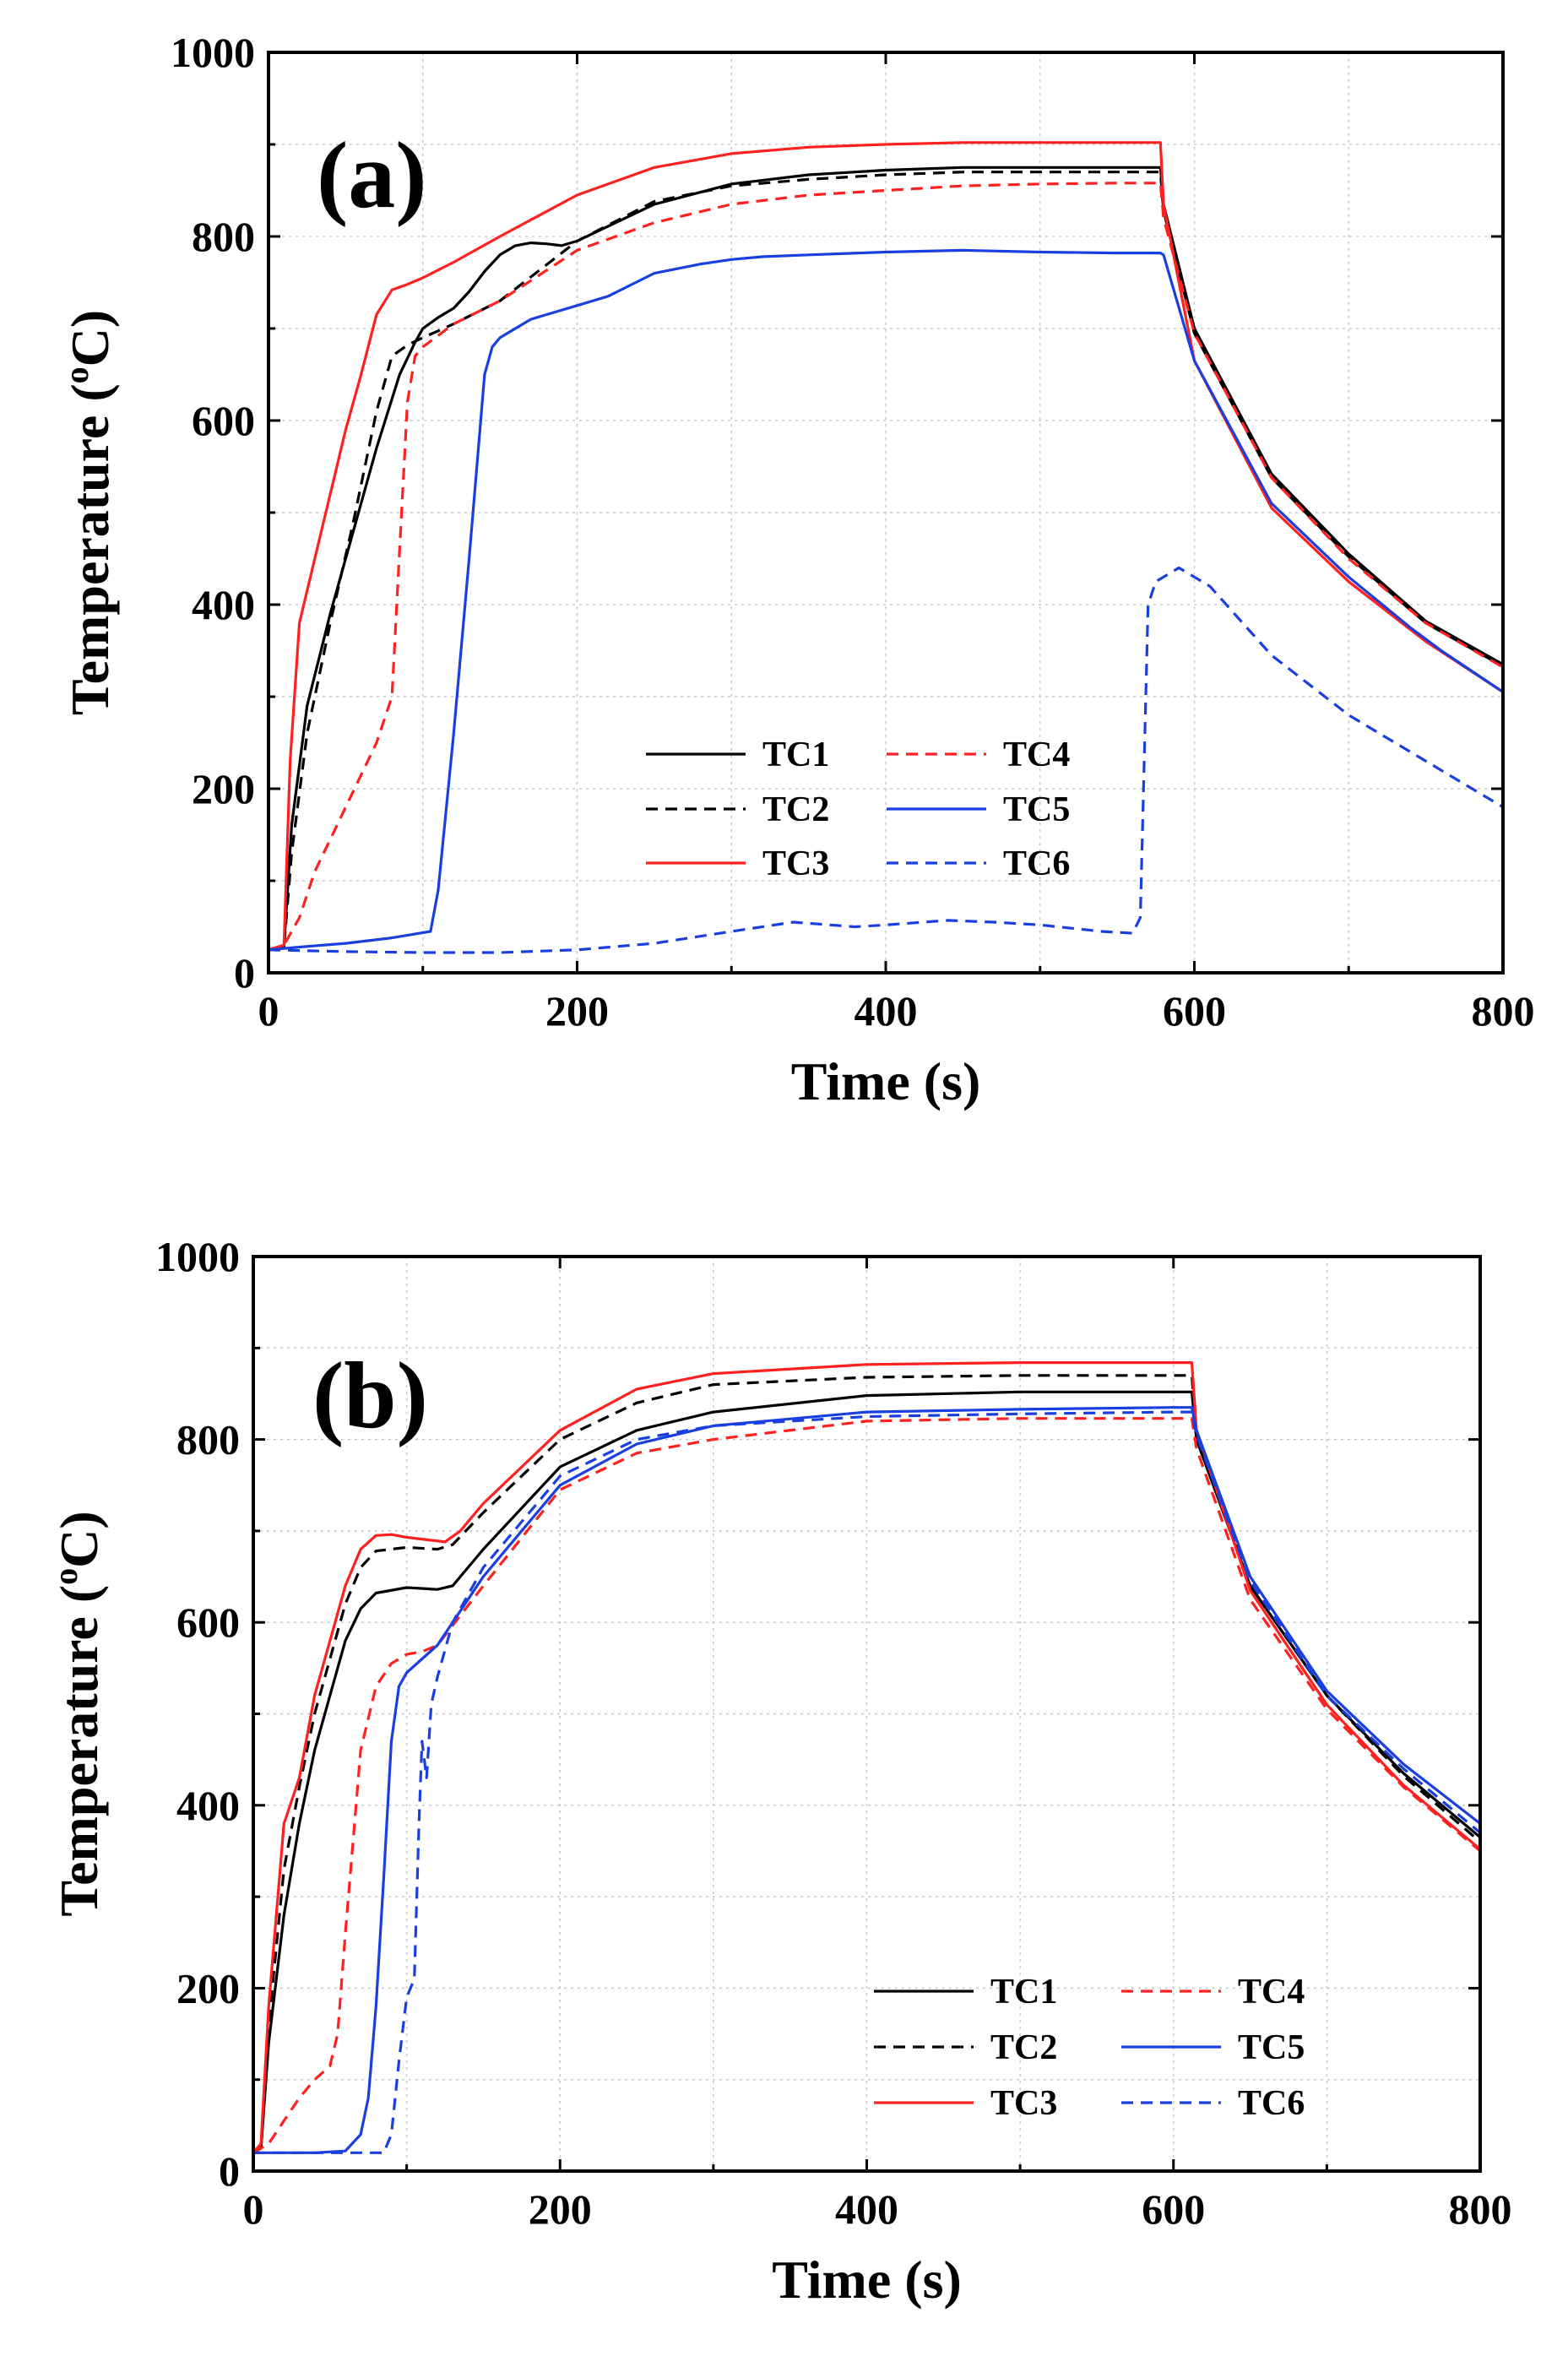 This screenshot has width=1568, height=2367. Describe the element at coordinates (372, 175) in the screenshot. I see `panel-label: (a)` at that location.